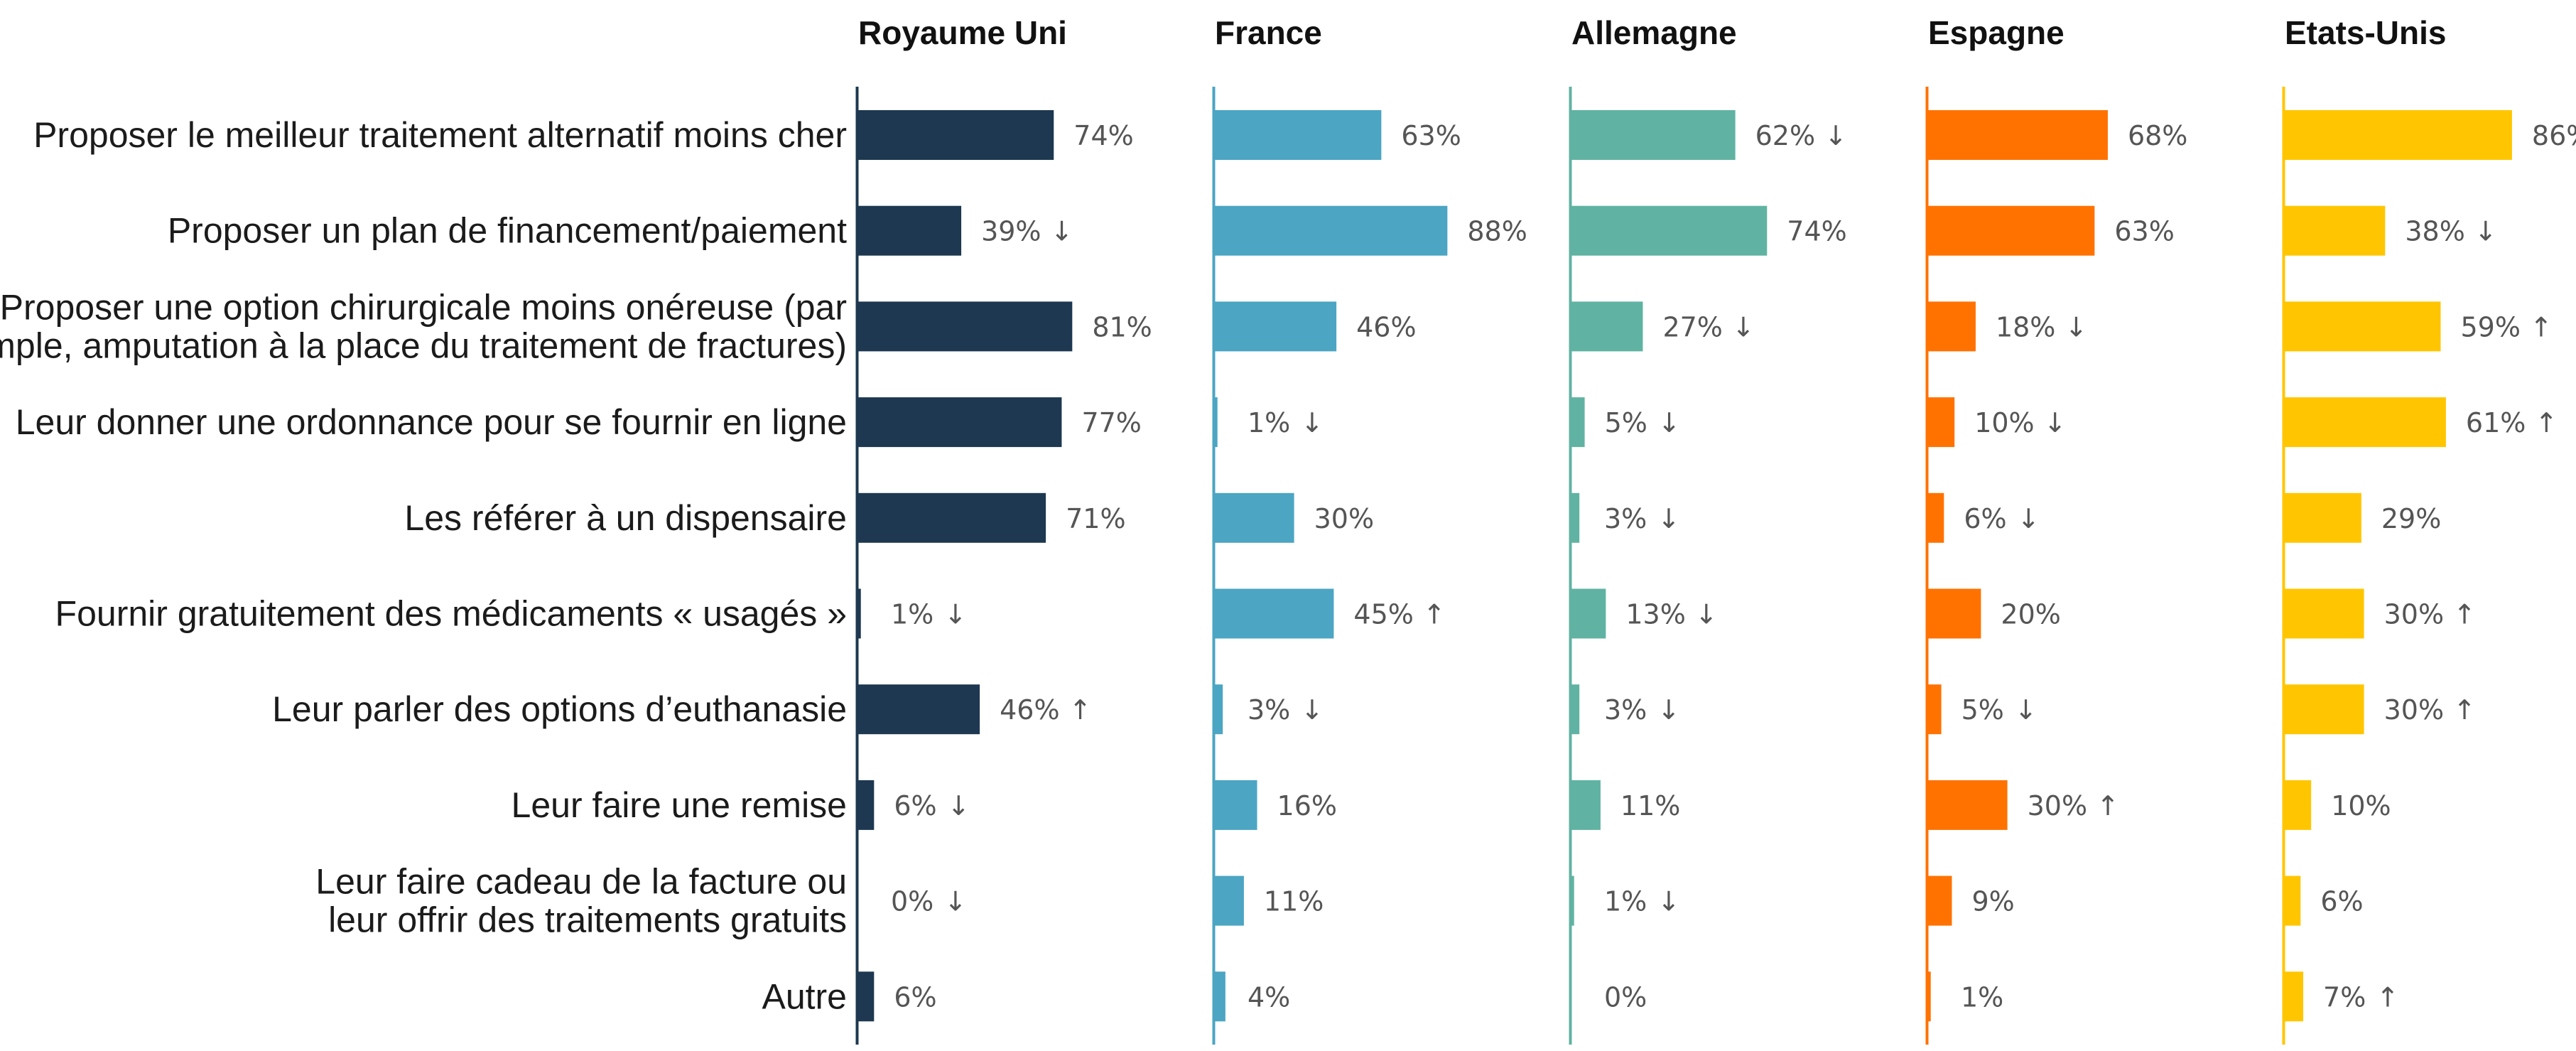 The height and width of the screenshot is (1051, 2576). What do you see at coordinates (2411, 518) in the screenshot?
I see `data-label: 29%` at bounding box center [2411, 518].